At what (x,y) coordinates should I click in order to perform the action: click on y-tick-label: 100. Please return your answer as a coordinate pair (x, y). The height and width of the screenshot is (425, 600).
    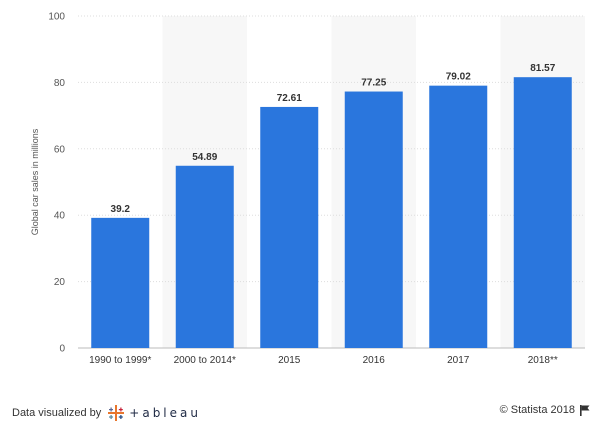
    Looking at the image, I should click on (56, 17).